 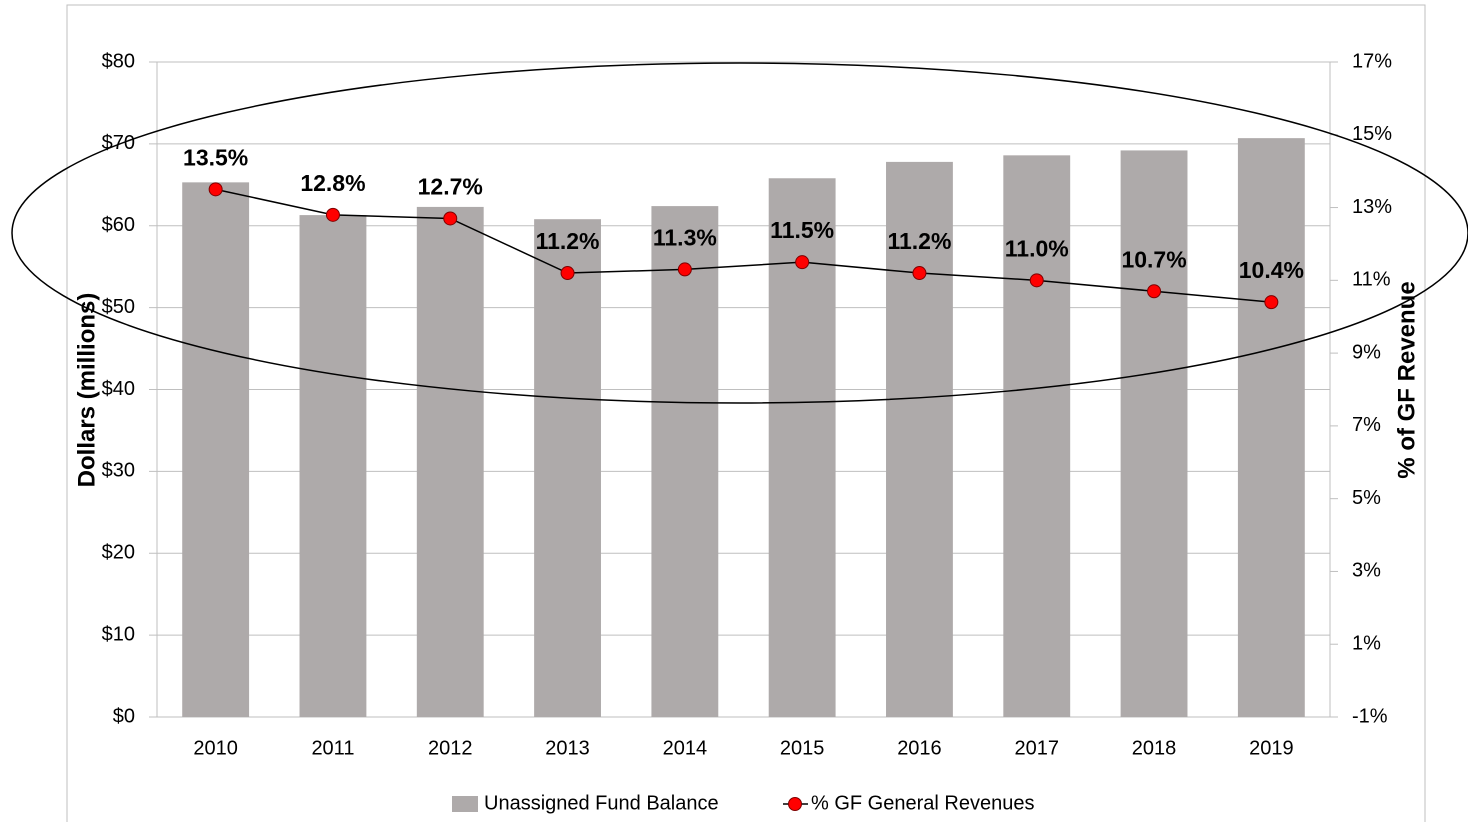 I want to click on y2-tick-label: 3%, so click(x=1366, y=571).